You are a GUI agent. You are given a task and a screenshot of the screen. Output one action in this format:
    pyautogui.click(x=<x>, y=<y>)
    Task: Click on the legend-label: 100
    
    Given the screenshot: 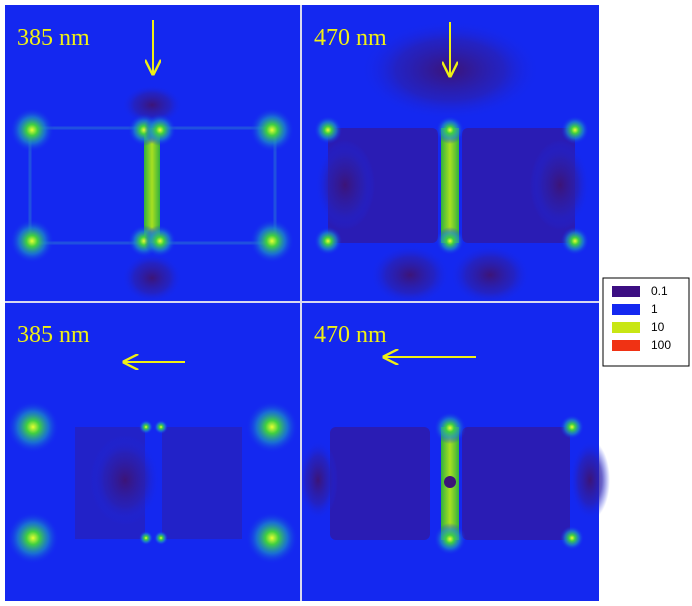 What is the action you would take?
    pyautogui.click(x=661, y=345)
    